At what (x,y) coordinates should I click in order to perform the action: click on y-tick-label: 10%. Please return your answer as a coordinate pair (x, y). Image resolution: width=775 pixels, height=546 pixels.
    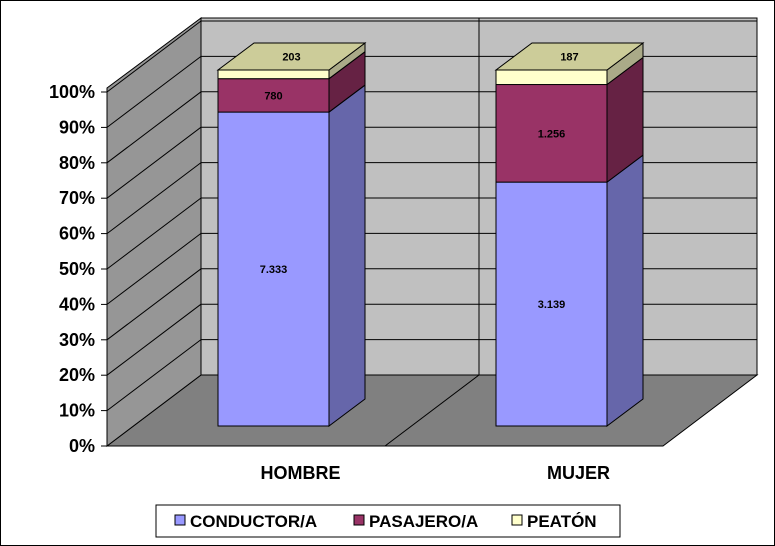
    Looking at the image, I should click on (77, 411).